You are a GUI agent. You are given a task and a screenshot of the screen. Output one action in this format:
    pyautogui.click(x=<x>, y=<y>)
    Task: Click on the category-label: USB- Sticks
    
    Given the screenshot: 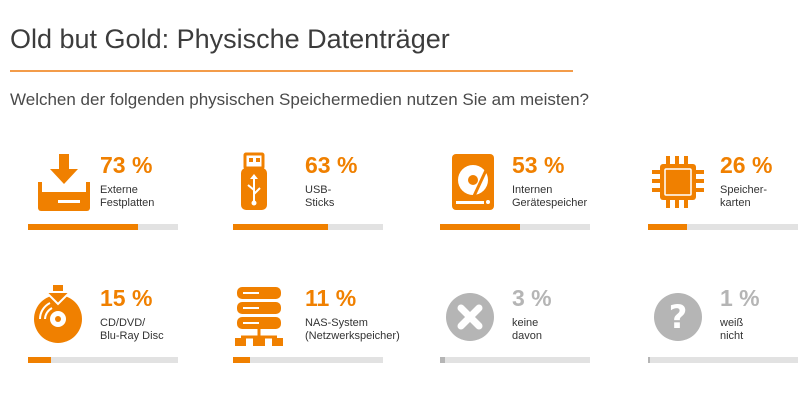 What is the action you would take?
    pyautogui.click(x=319, y=197)
    